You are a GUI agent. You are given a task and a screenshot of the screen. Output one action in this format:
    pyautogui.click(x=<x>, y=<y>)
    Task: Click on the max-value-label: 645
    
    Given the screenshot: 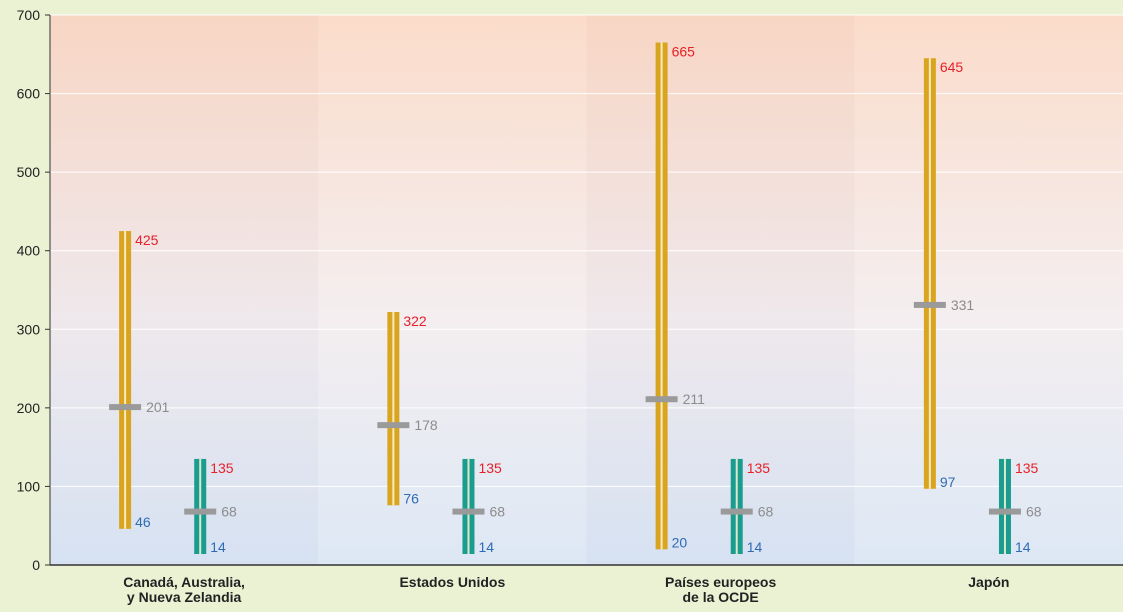 What is the action you would take?
    pyautogui.click(x=952, y=67)
    